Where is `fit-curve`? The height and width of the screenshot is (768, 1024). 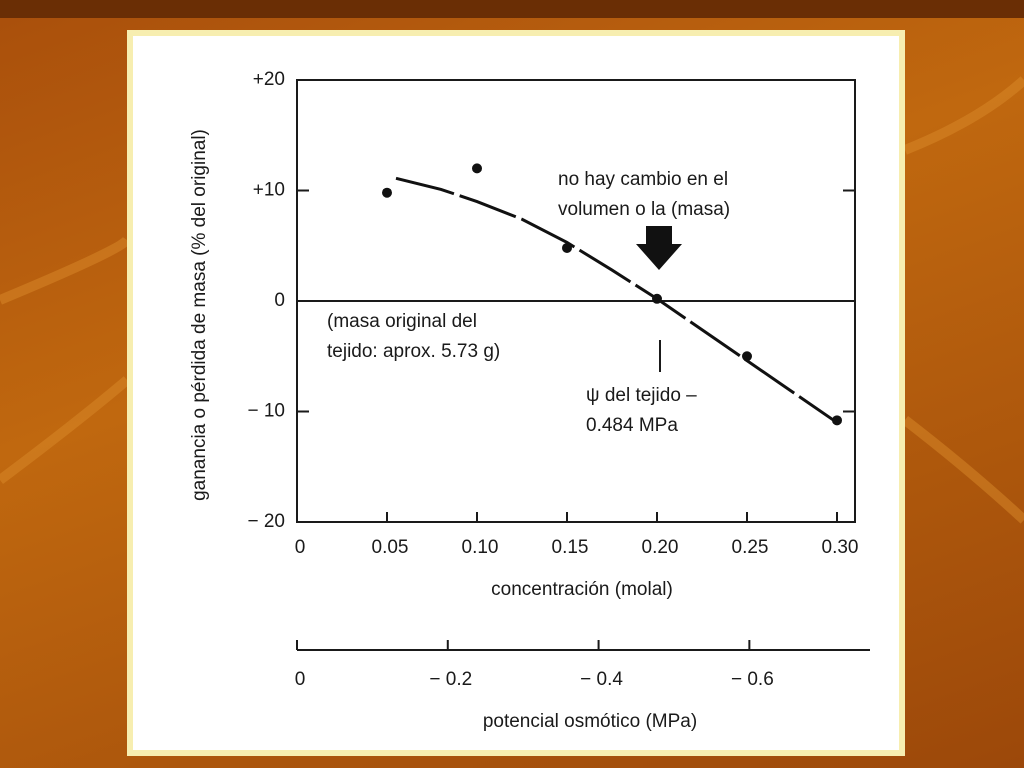
fit-curve is located at coordinates (616, 300).